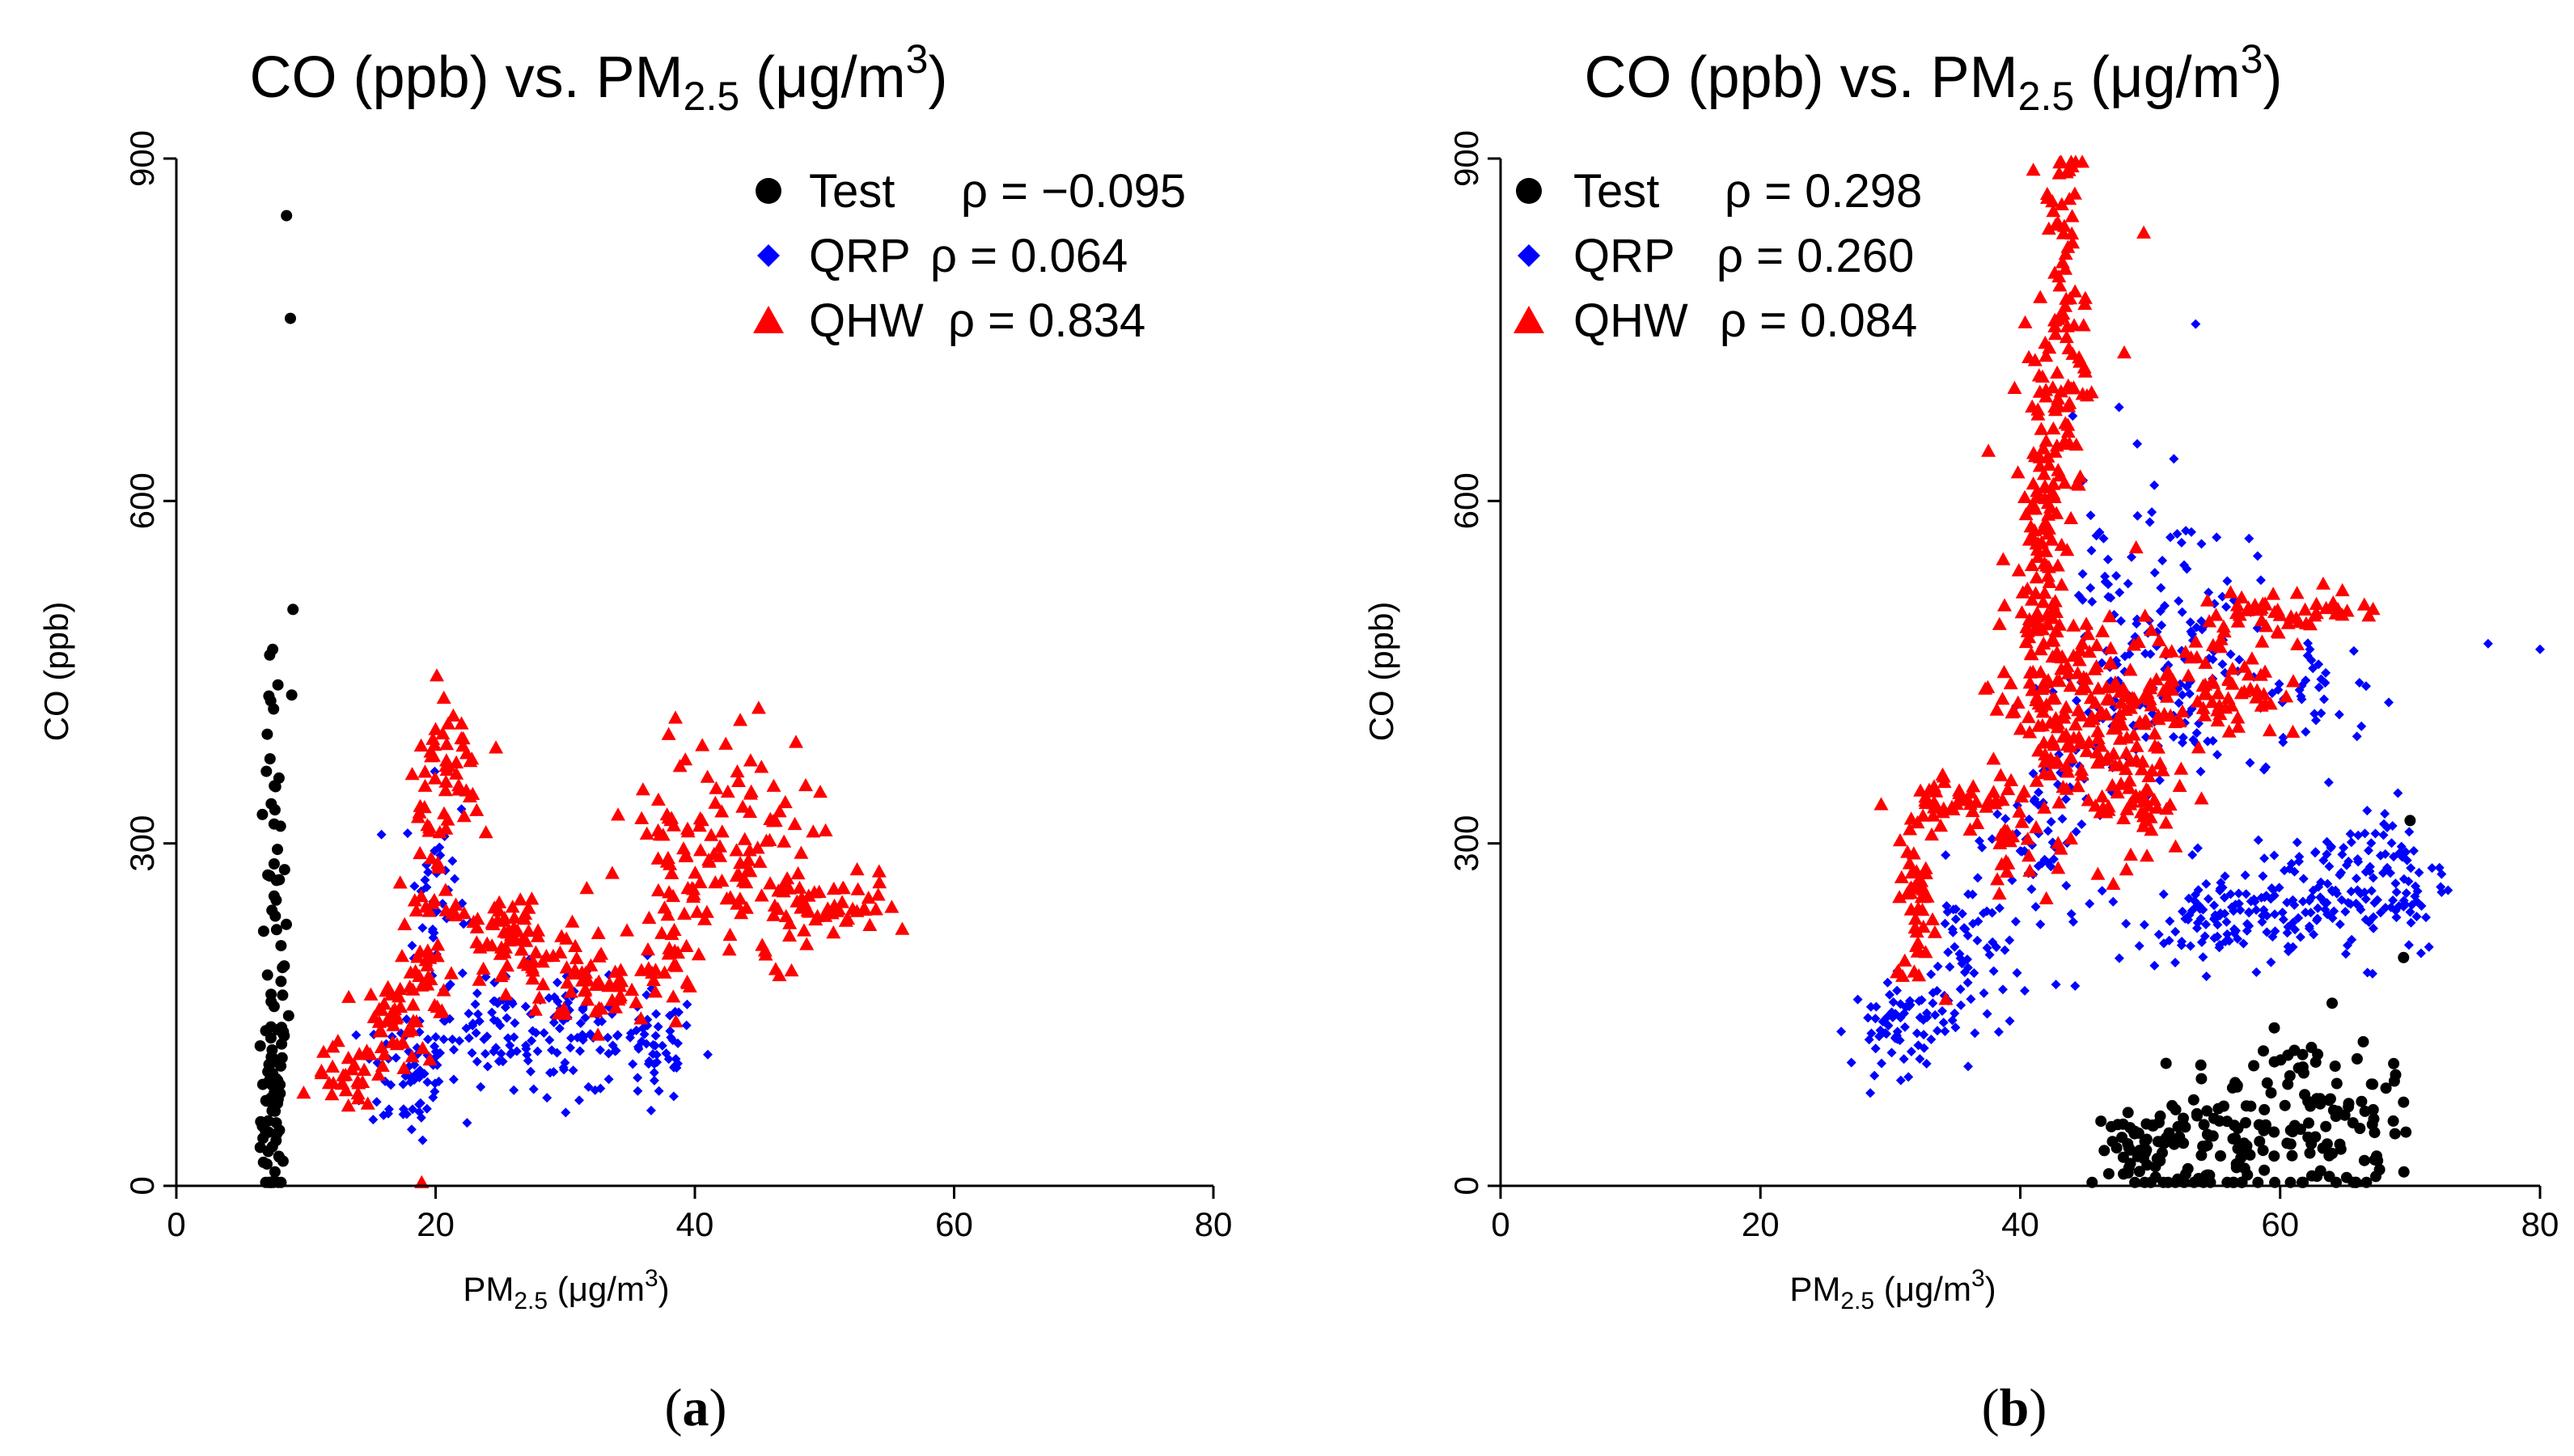 This screenshot has width=2574, height=1456. What do you see at coordinates (695, 1224) in the screenshot?
I see `x-tick-label: 40` at bounding box center [695, 1224].